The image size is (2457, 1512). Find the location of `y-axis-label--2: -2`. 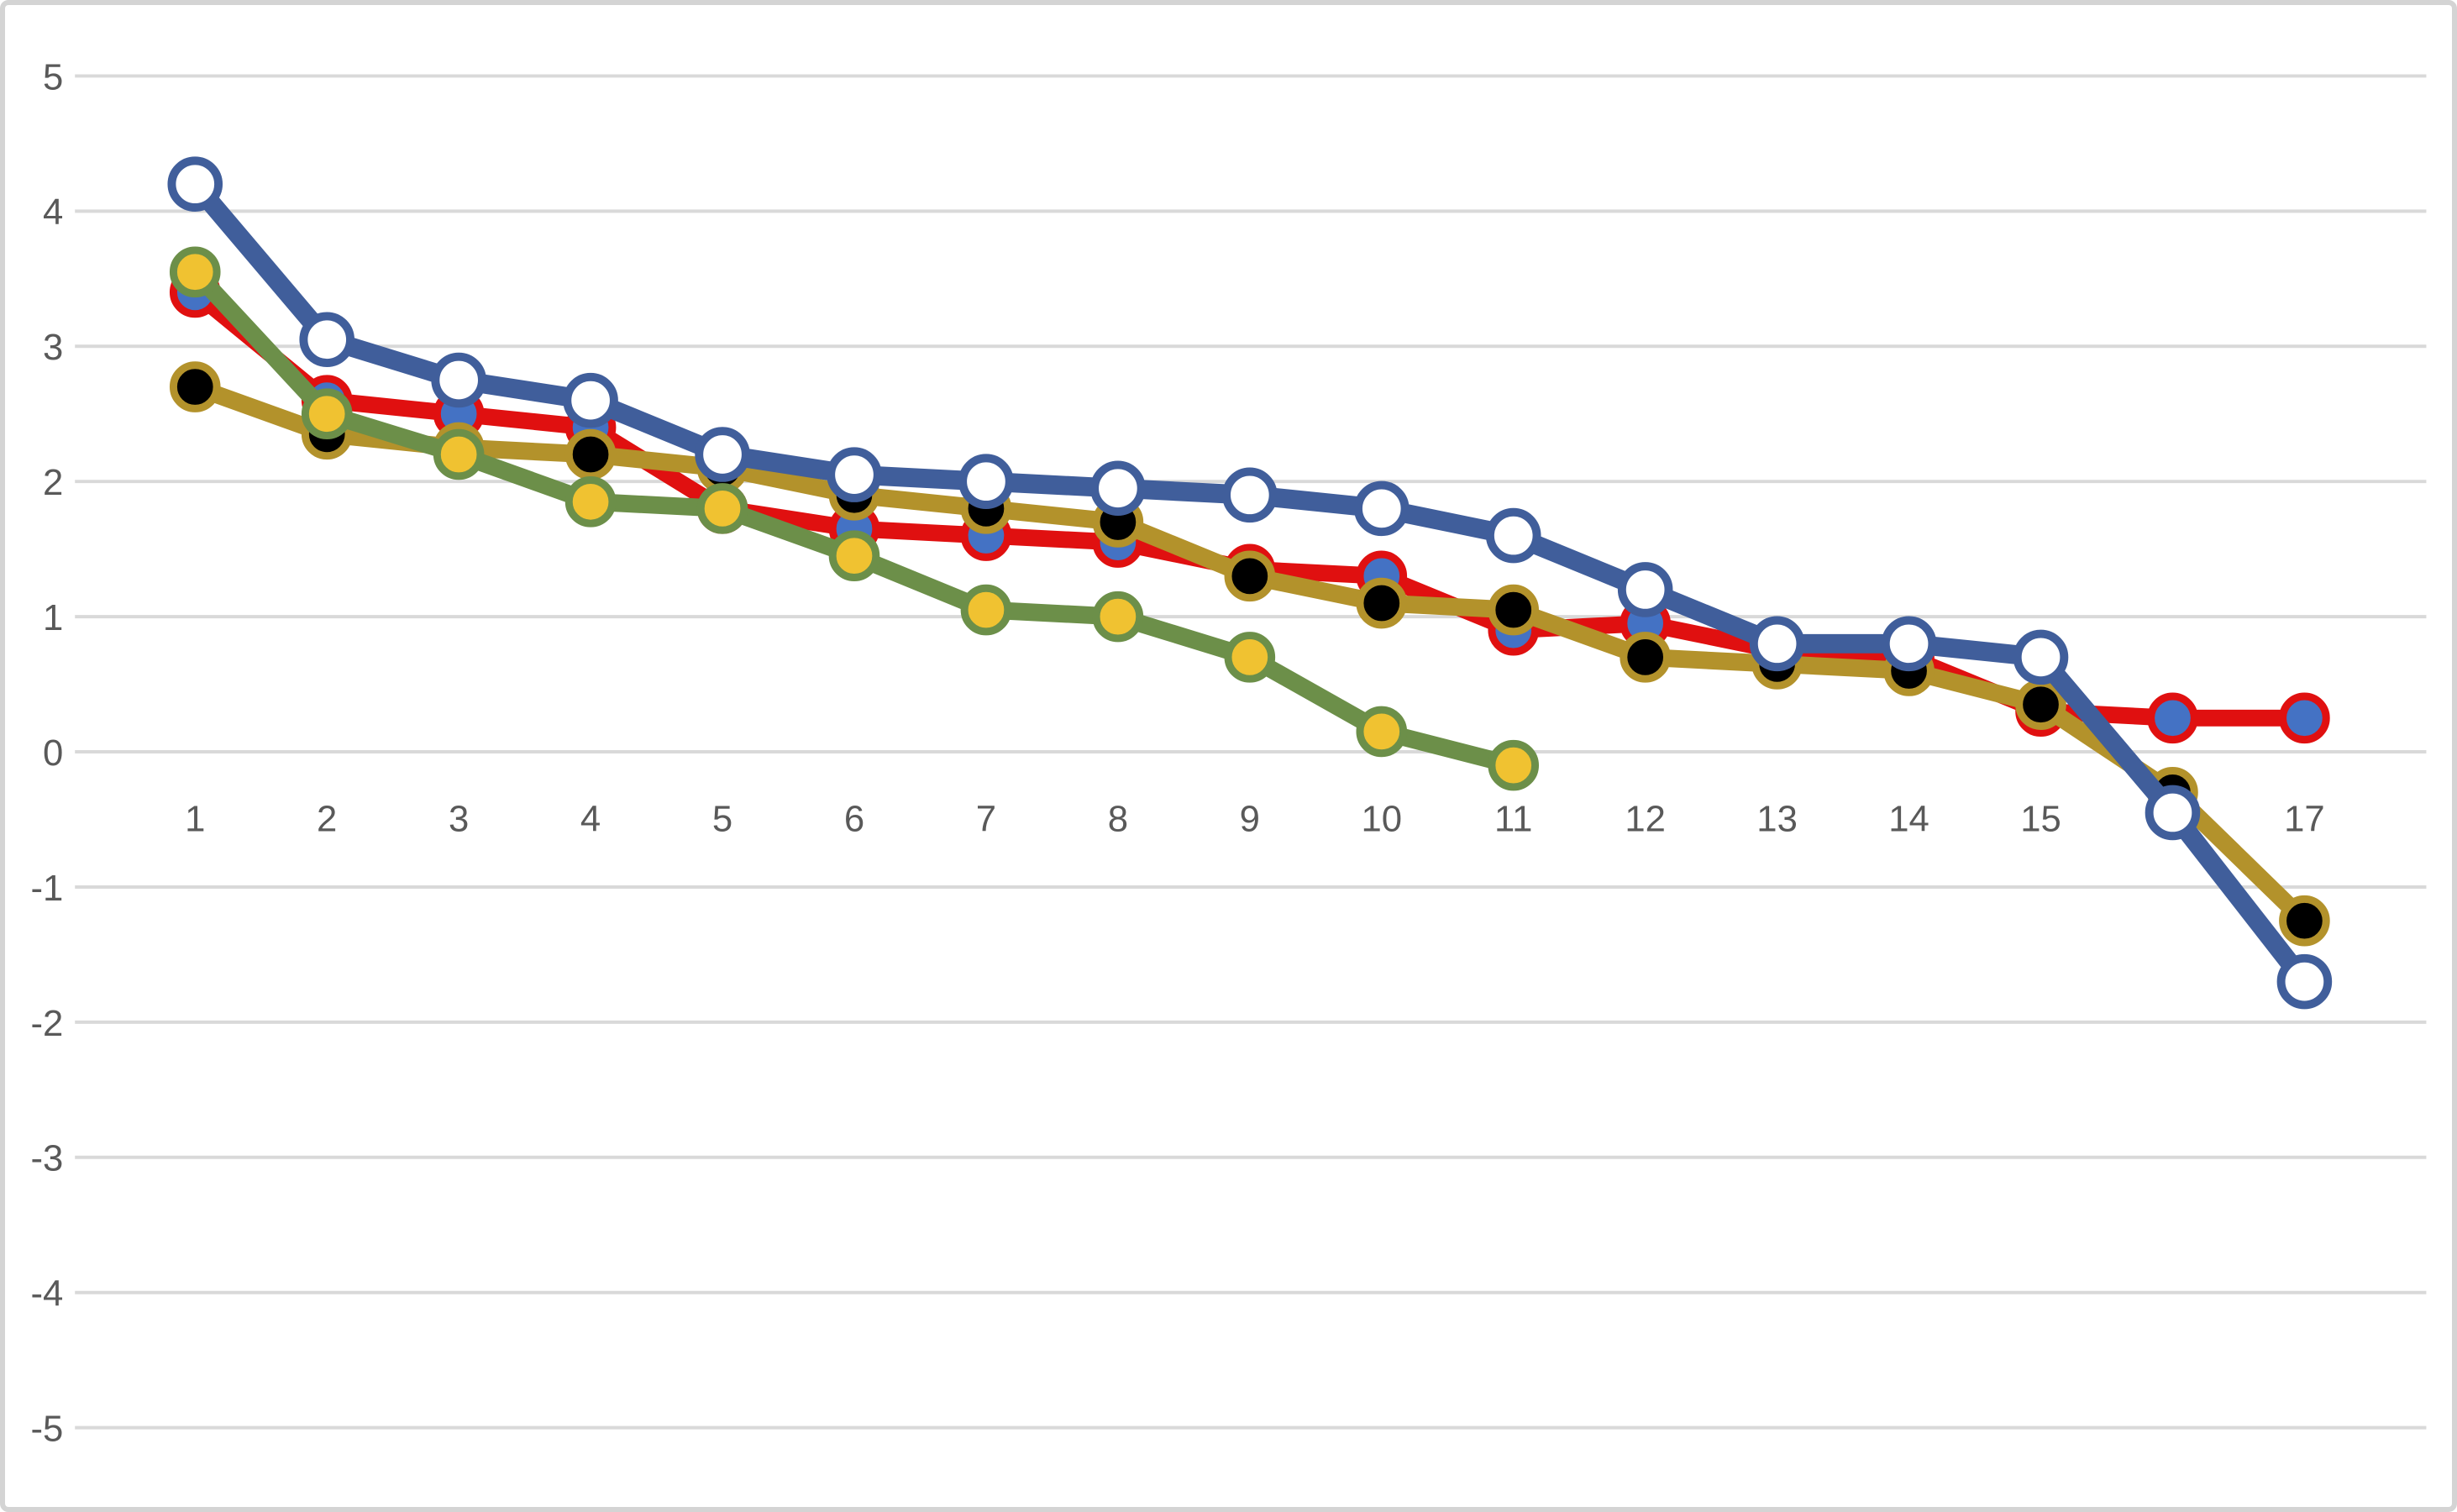

y-axis-label--2: -2 is located at coordinates (46, 1023).